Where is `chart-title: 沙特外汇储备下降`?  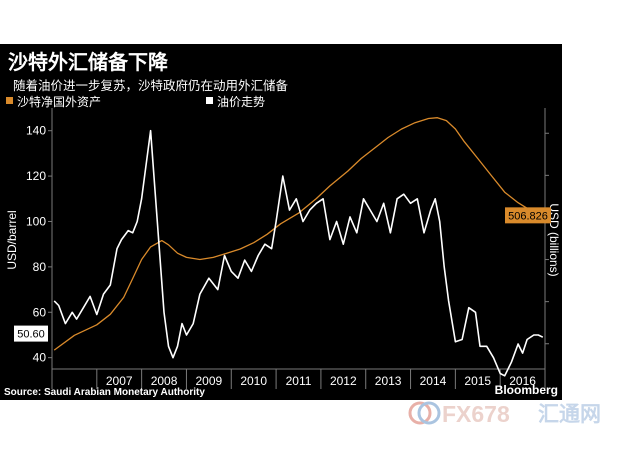
chart-title: 沙特外汇储备下降 is located at coordinates (88, 62).